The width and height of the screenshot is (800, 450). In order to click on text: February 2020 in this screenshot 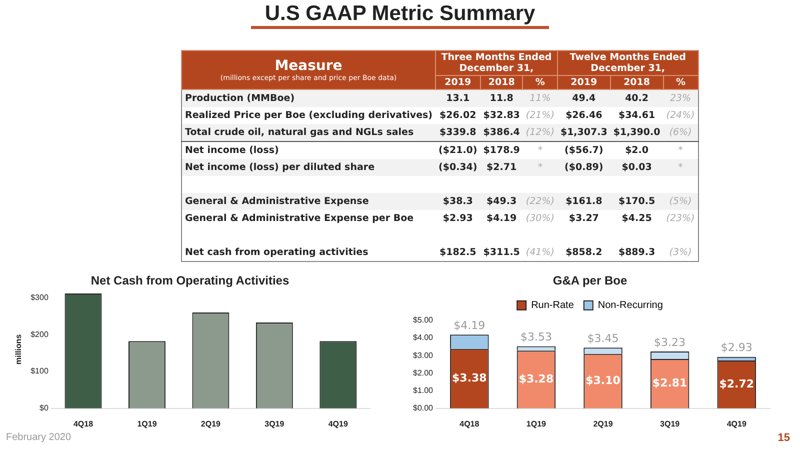, I will do `click(39, 437)`.